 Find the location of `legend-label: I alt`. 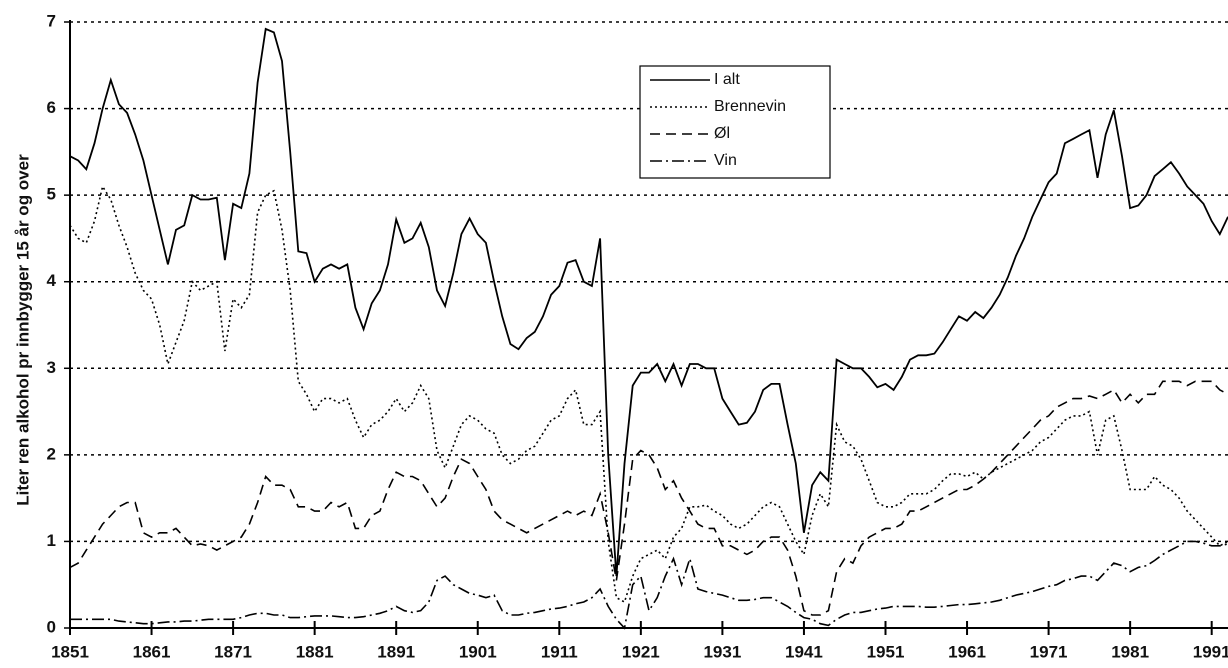

legend-label: I alt is located at coordinates (727, 79).